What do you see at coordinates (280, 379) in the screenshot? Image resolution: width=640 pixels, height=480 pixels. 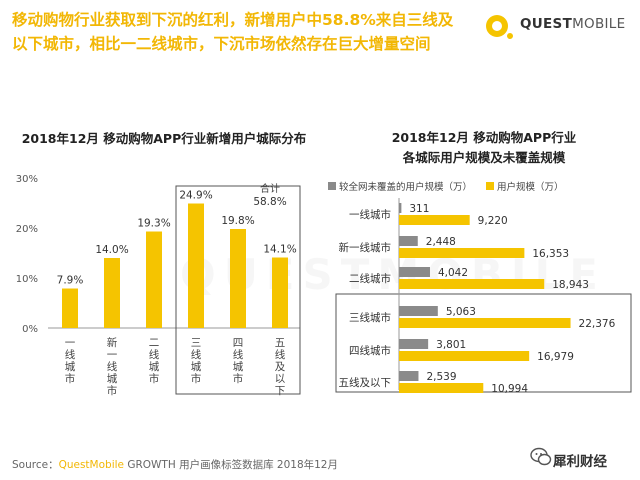 I see `x-category-char: 以` at bounding box center [280, 379].